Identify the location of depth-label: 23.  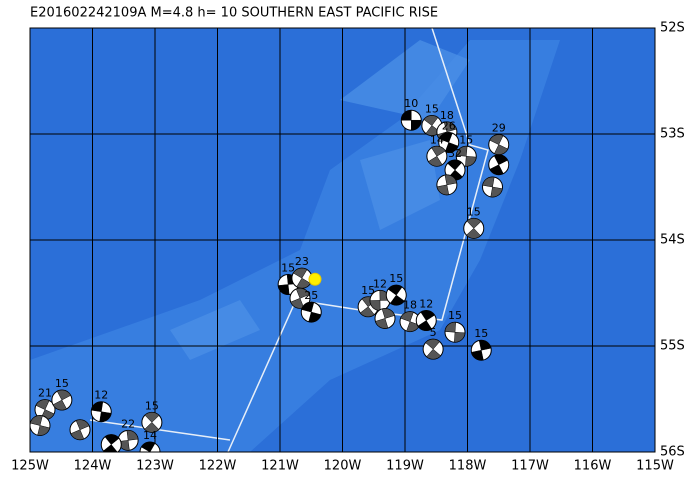
(302, 261).